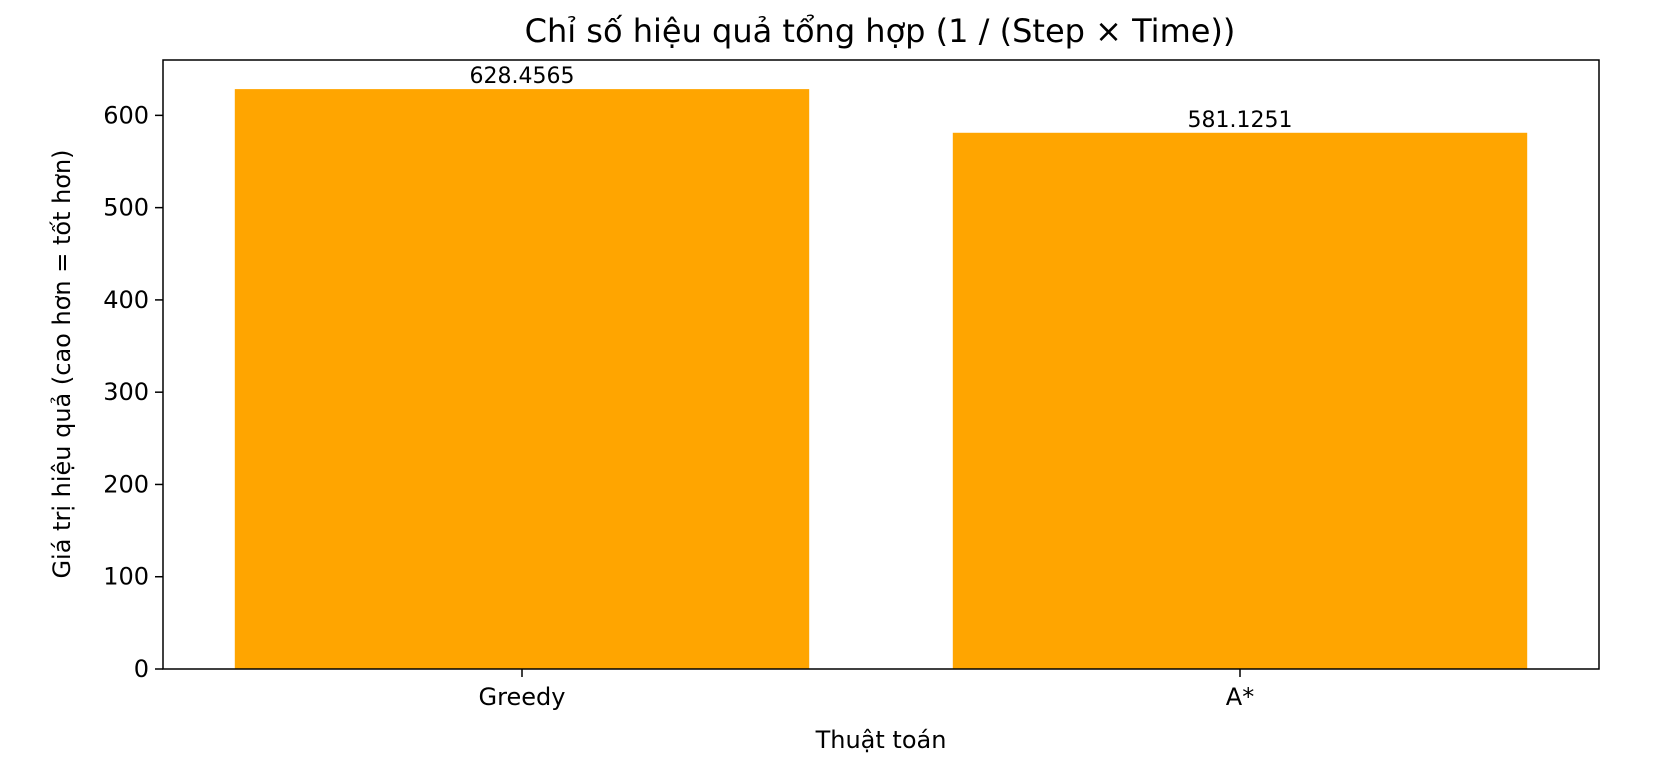 The height and width of the screenshot is (770, 1662). What do you see at coordinates (866, 690) in the screenshot?
I see `x-axis-ticks: Greedy A*` at bounding box center [866, 690].